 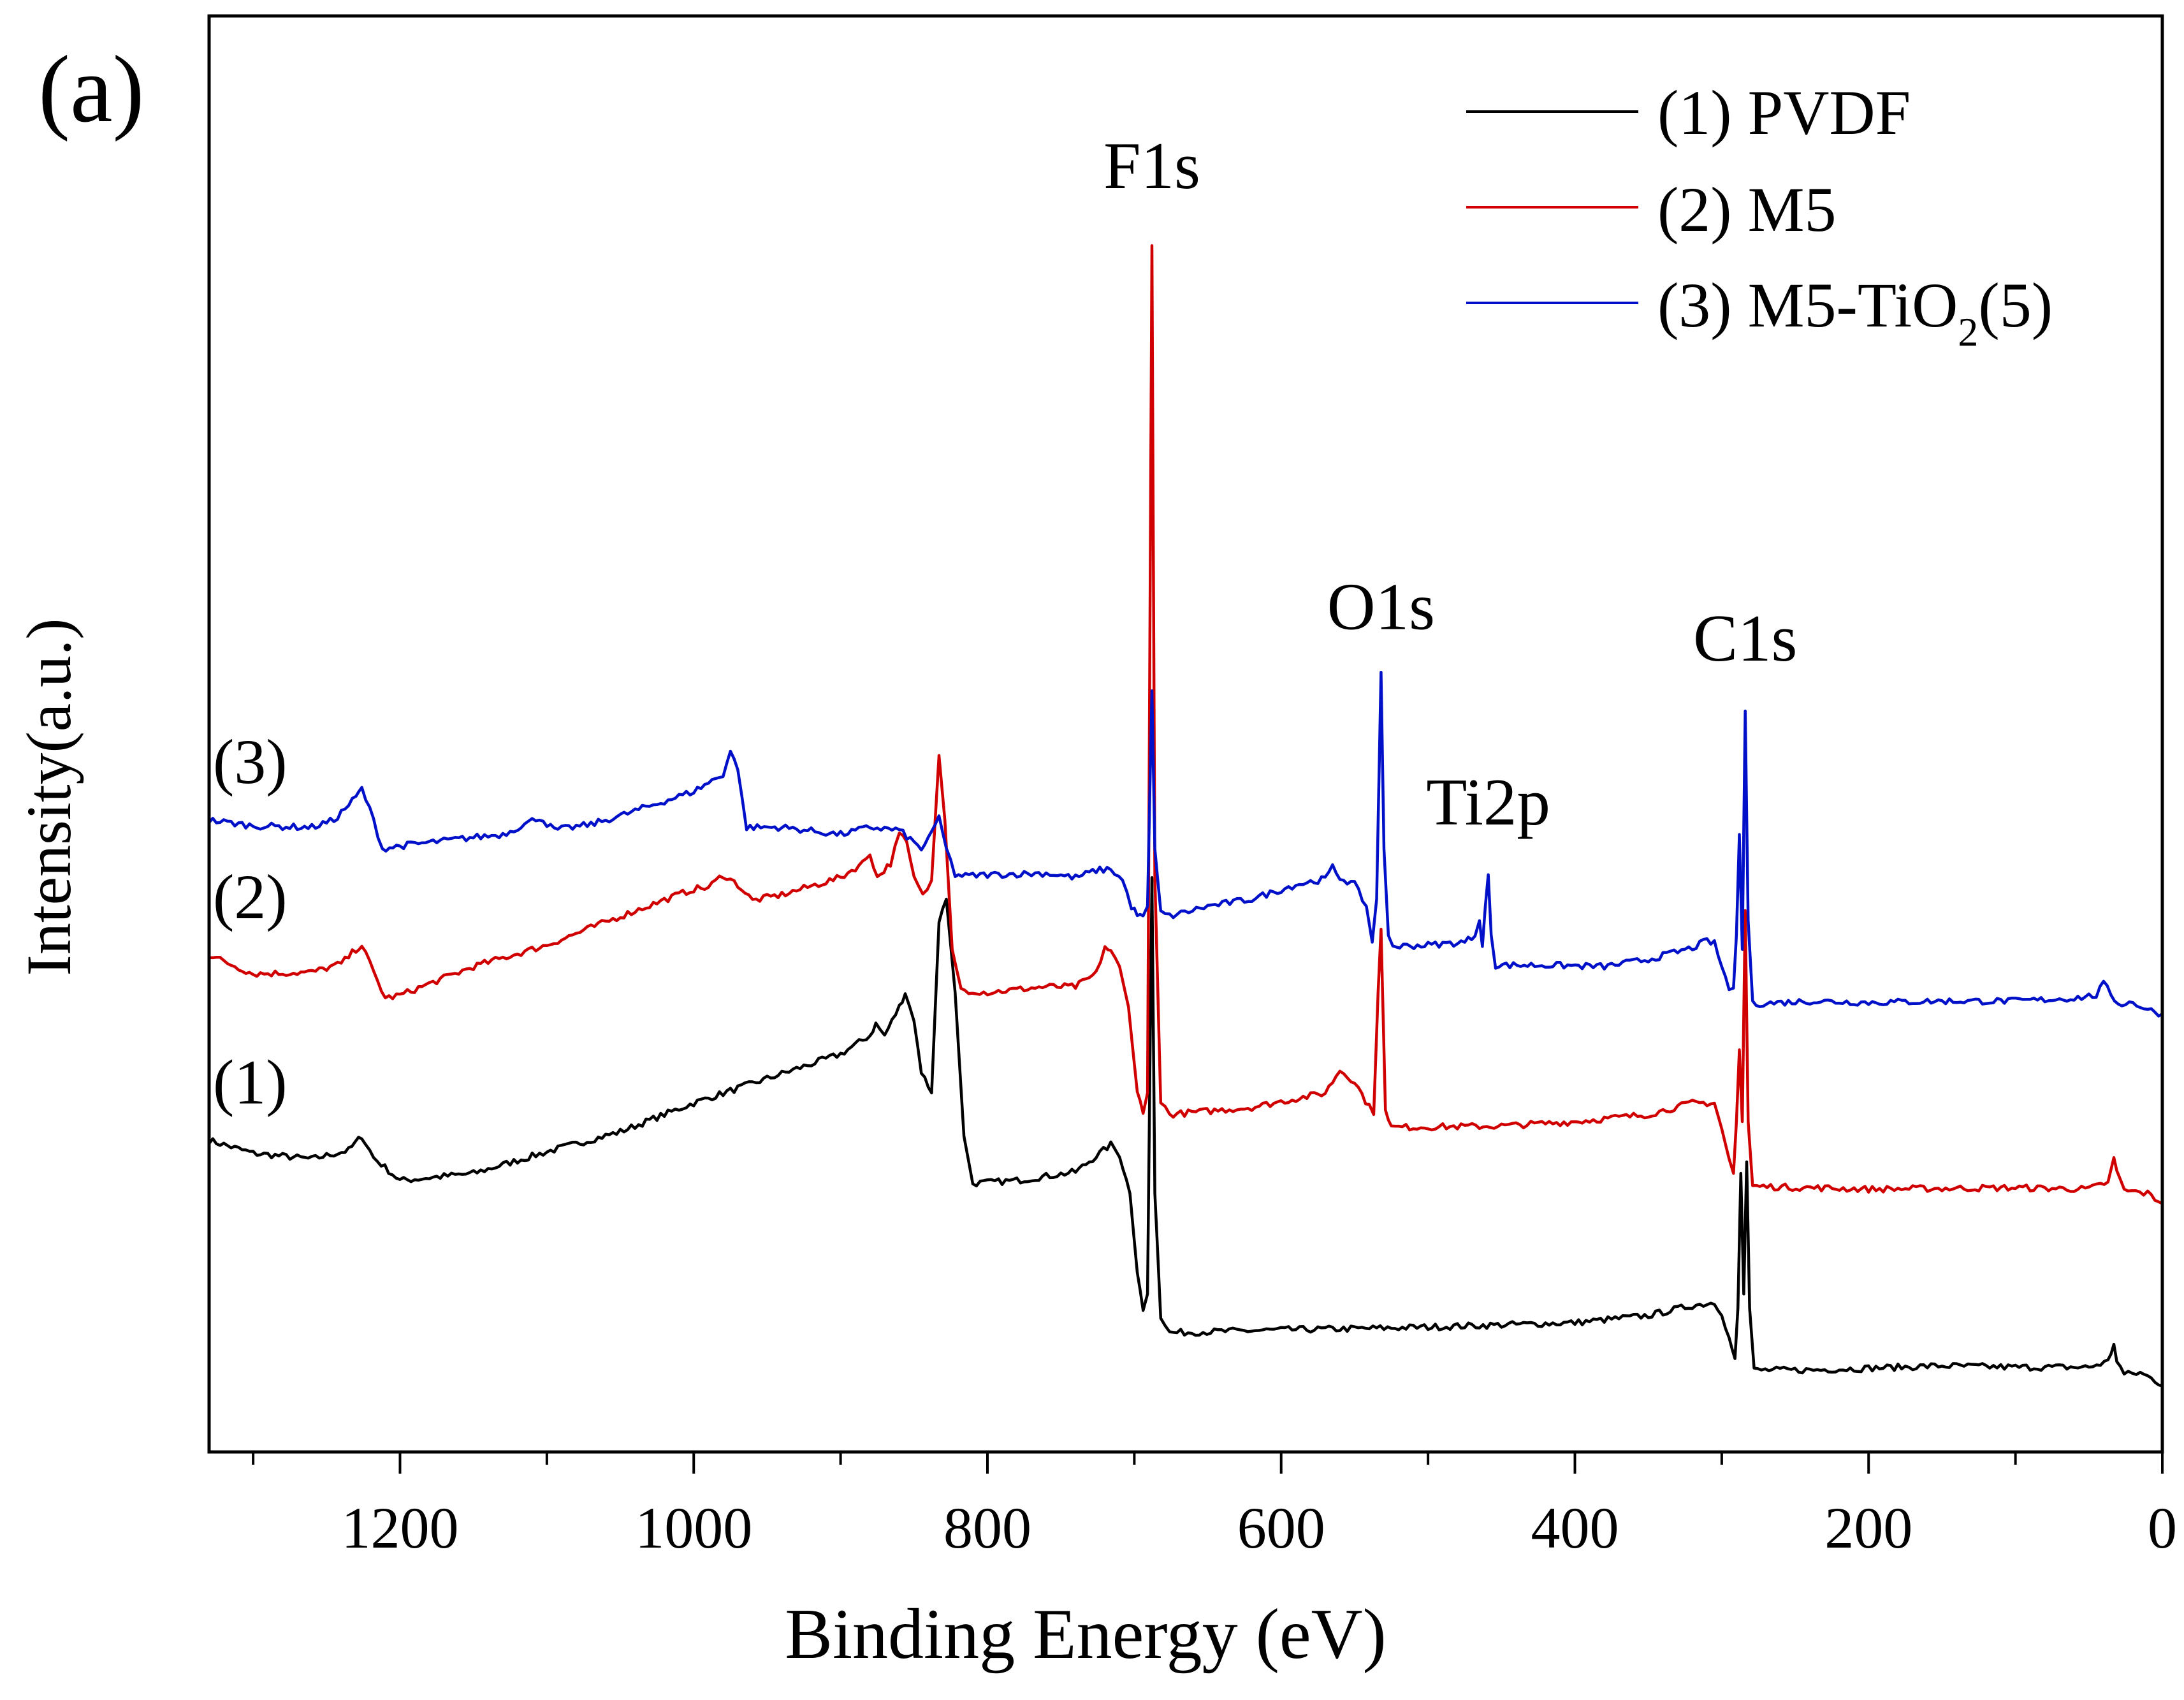 What do you see at coordinates (250, 896) in the screenshot?
I see `series-label-2: (2)` at bounding box center [250, 896].